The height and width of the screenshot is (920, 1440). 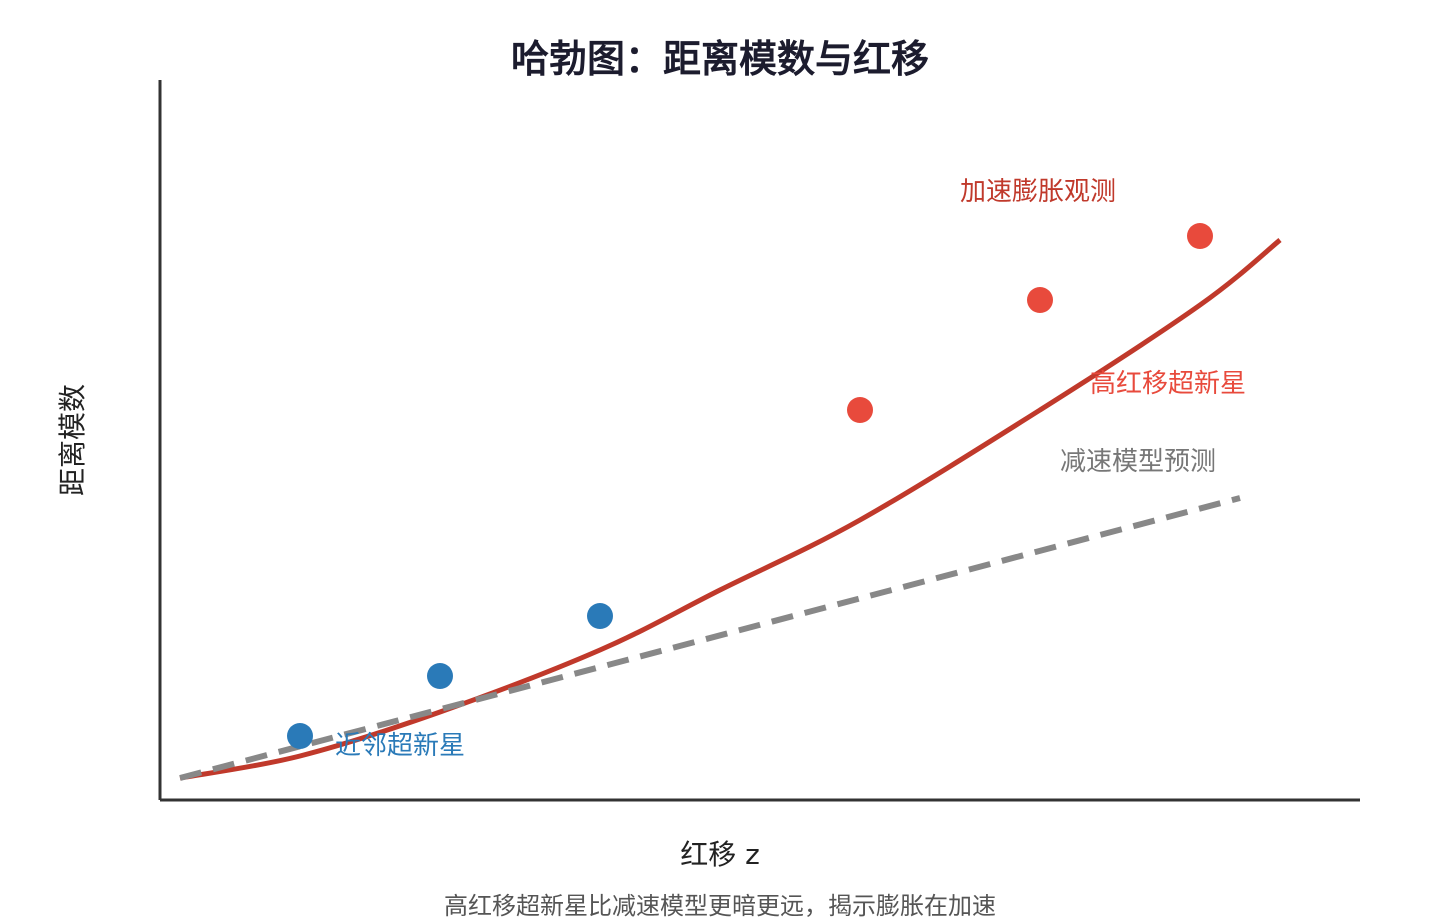 What do you see at coordinates (720, 59) in the screenshot?
I see `chart-title: 哈勃图：距离模数与红移` at bounding box center [720, 59].